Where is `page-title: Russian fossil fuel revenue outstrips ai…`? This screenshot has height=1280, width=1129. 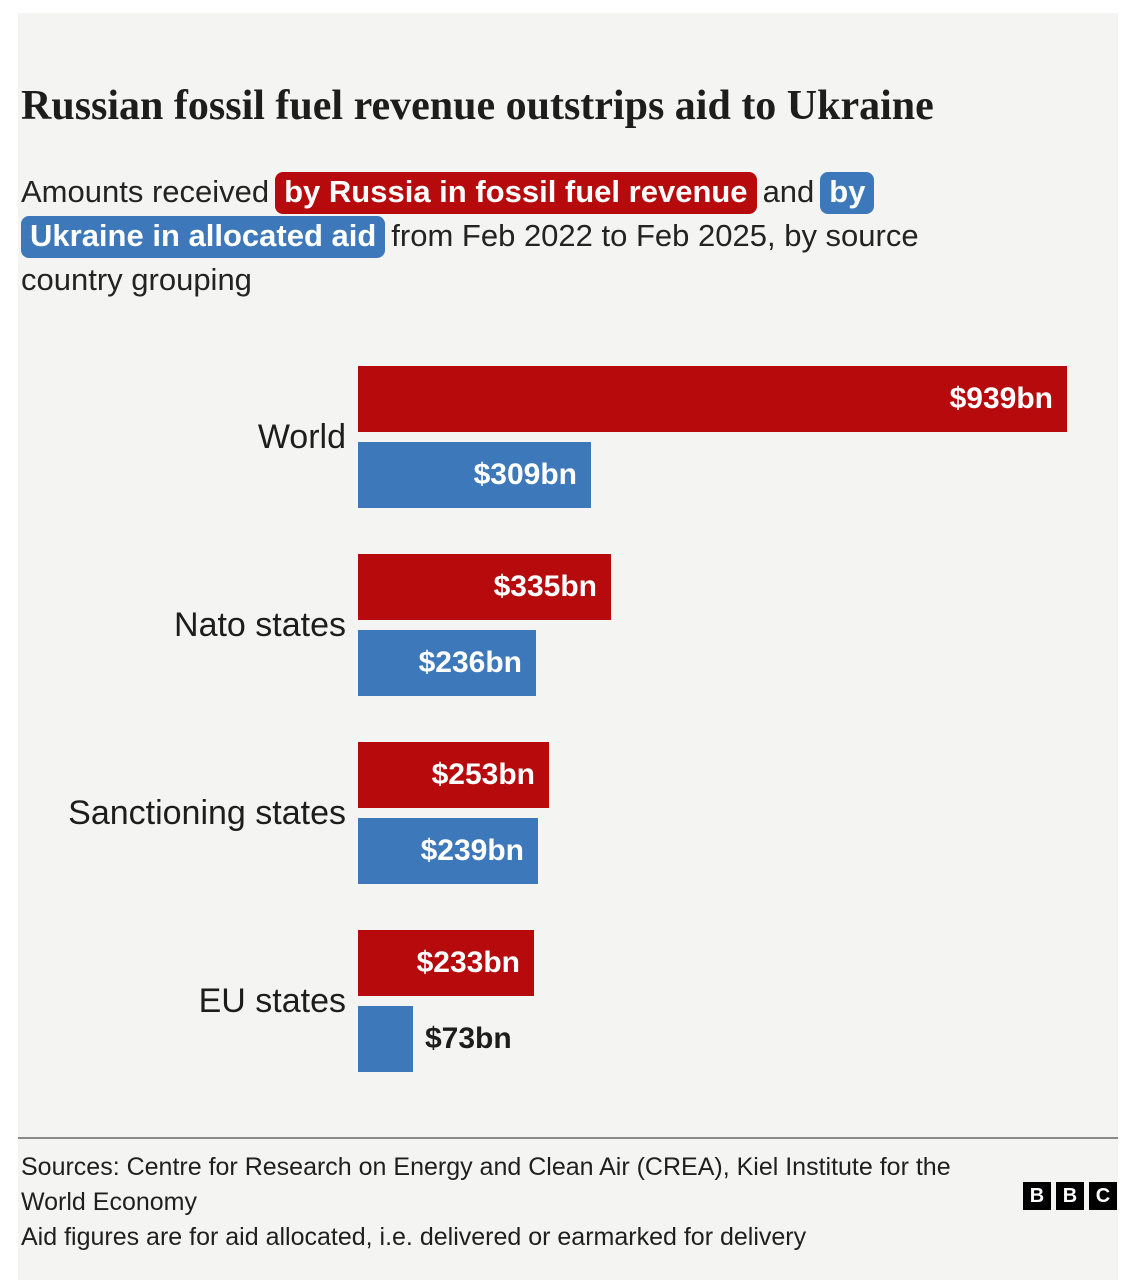 page-title: Russian fossil fuel revenue outstrips ai… is located at coordinates (477, 106).